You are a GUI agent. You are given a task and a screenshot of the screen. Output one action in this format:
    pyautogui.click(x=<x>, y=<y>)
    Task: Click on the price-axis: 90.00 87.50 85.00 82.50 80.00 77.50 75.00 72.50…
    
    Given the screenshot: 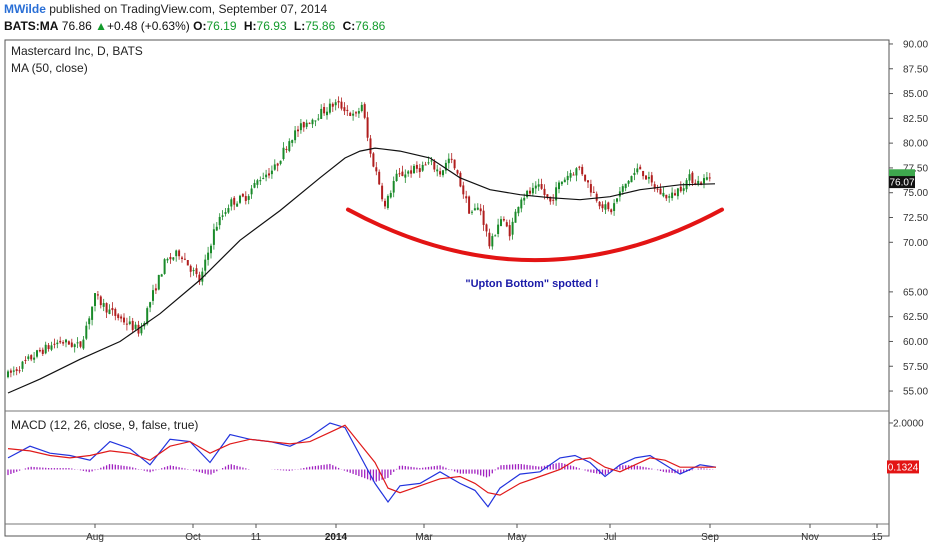 What is the action you would take?
    pyautogui.click(x=908, y=218)
    